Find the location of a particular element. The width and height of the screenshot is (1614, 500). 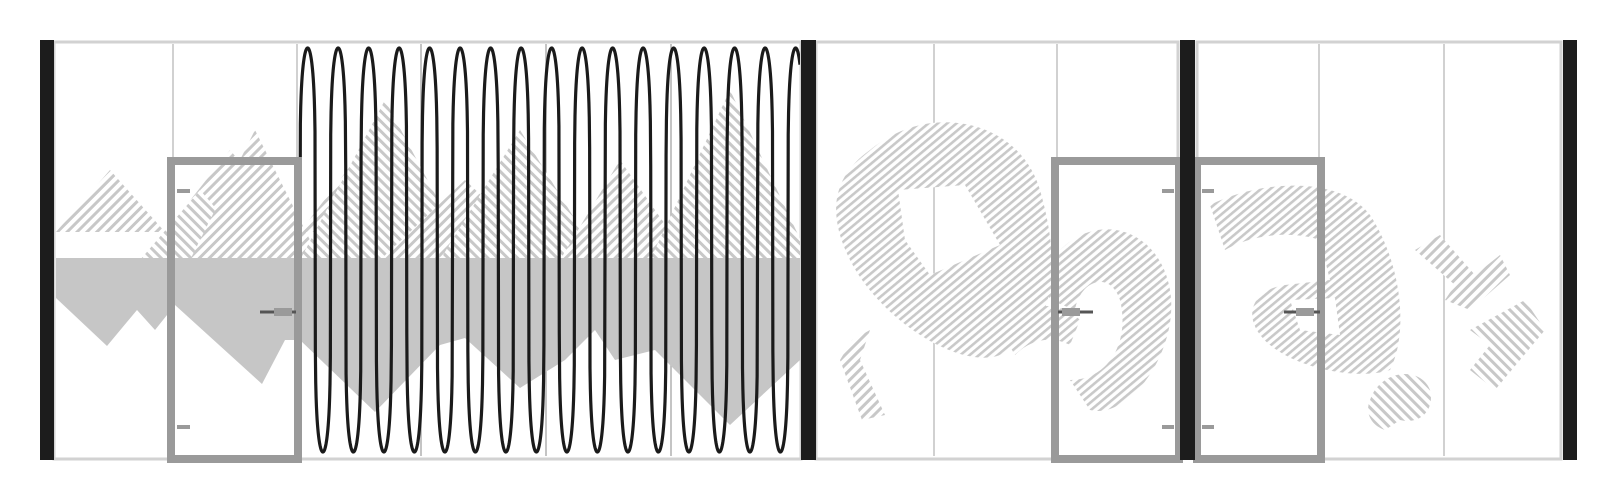

graffiti-film-left is located at coordinates (1004, 271).